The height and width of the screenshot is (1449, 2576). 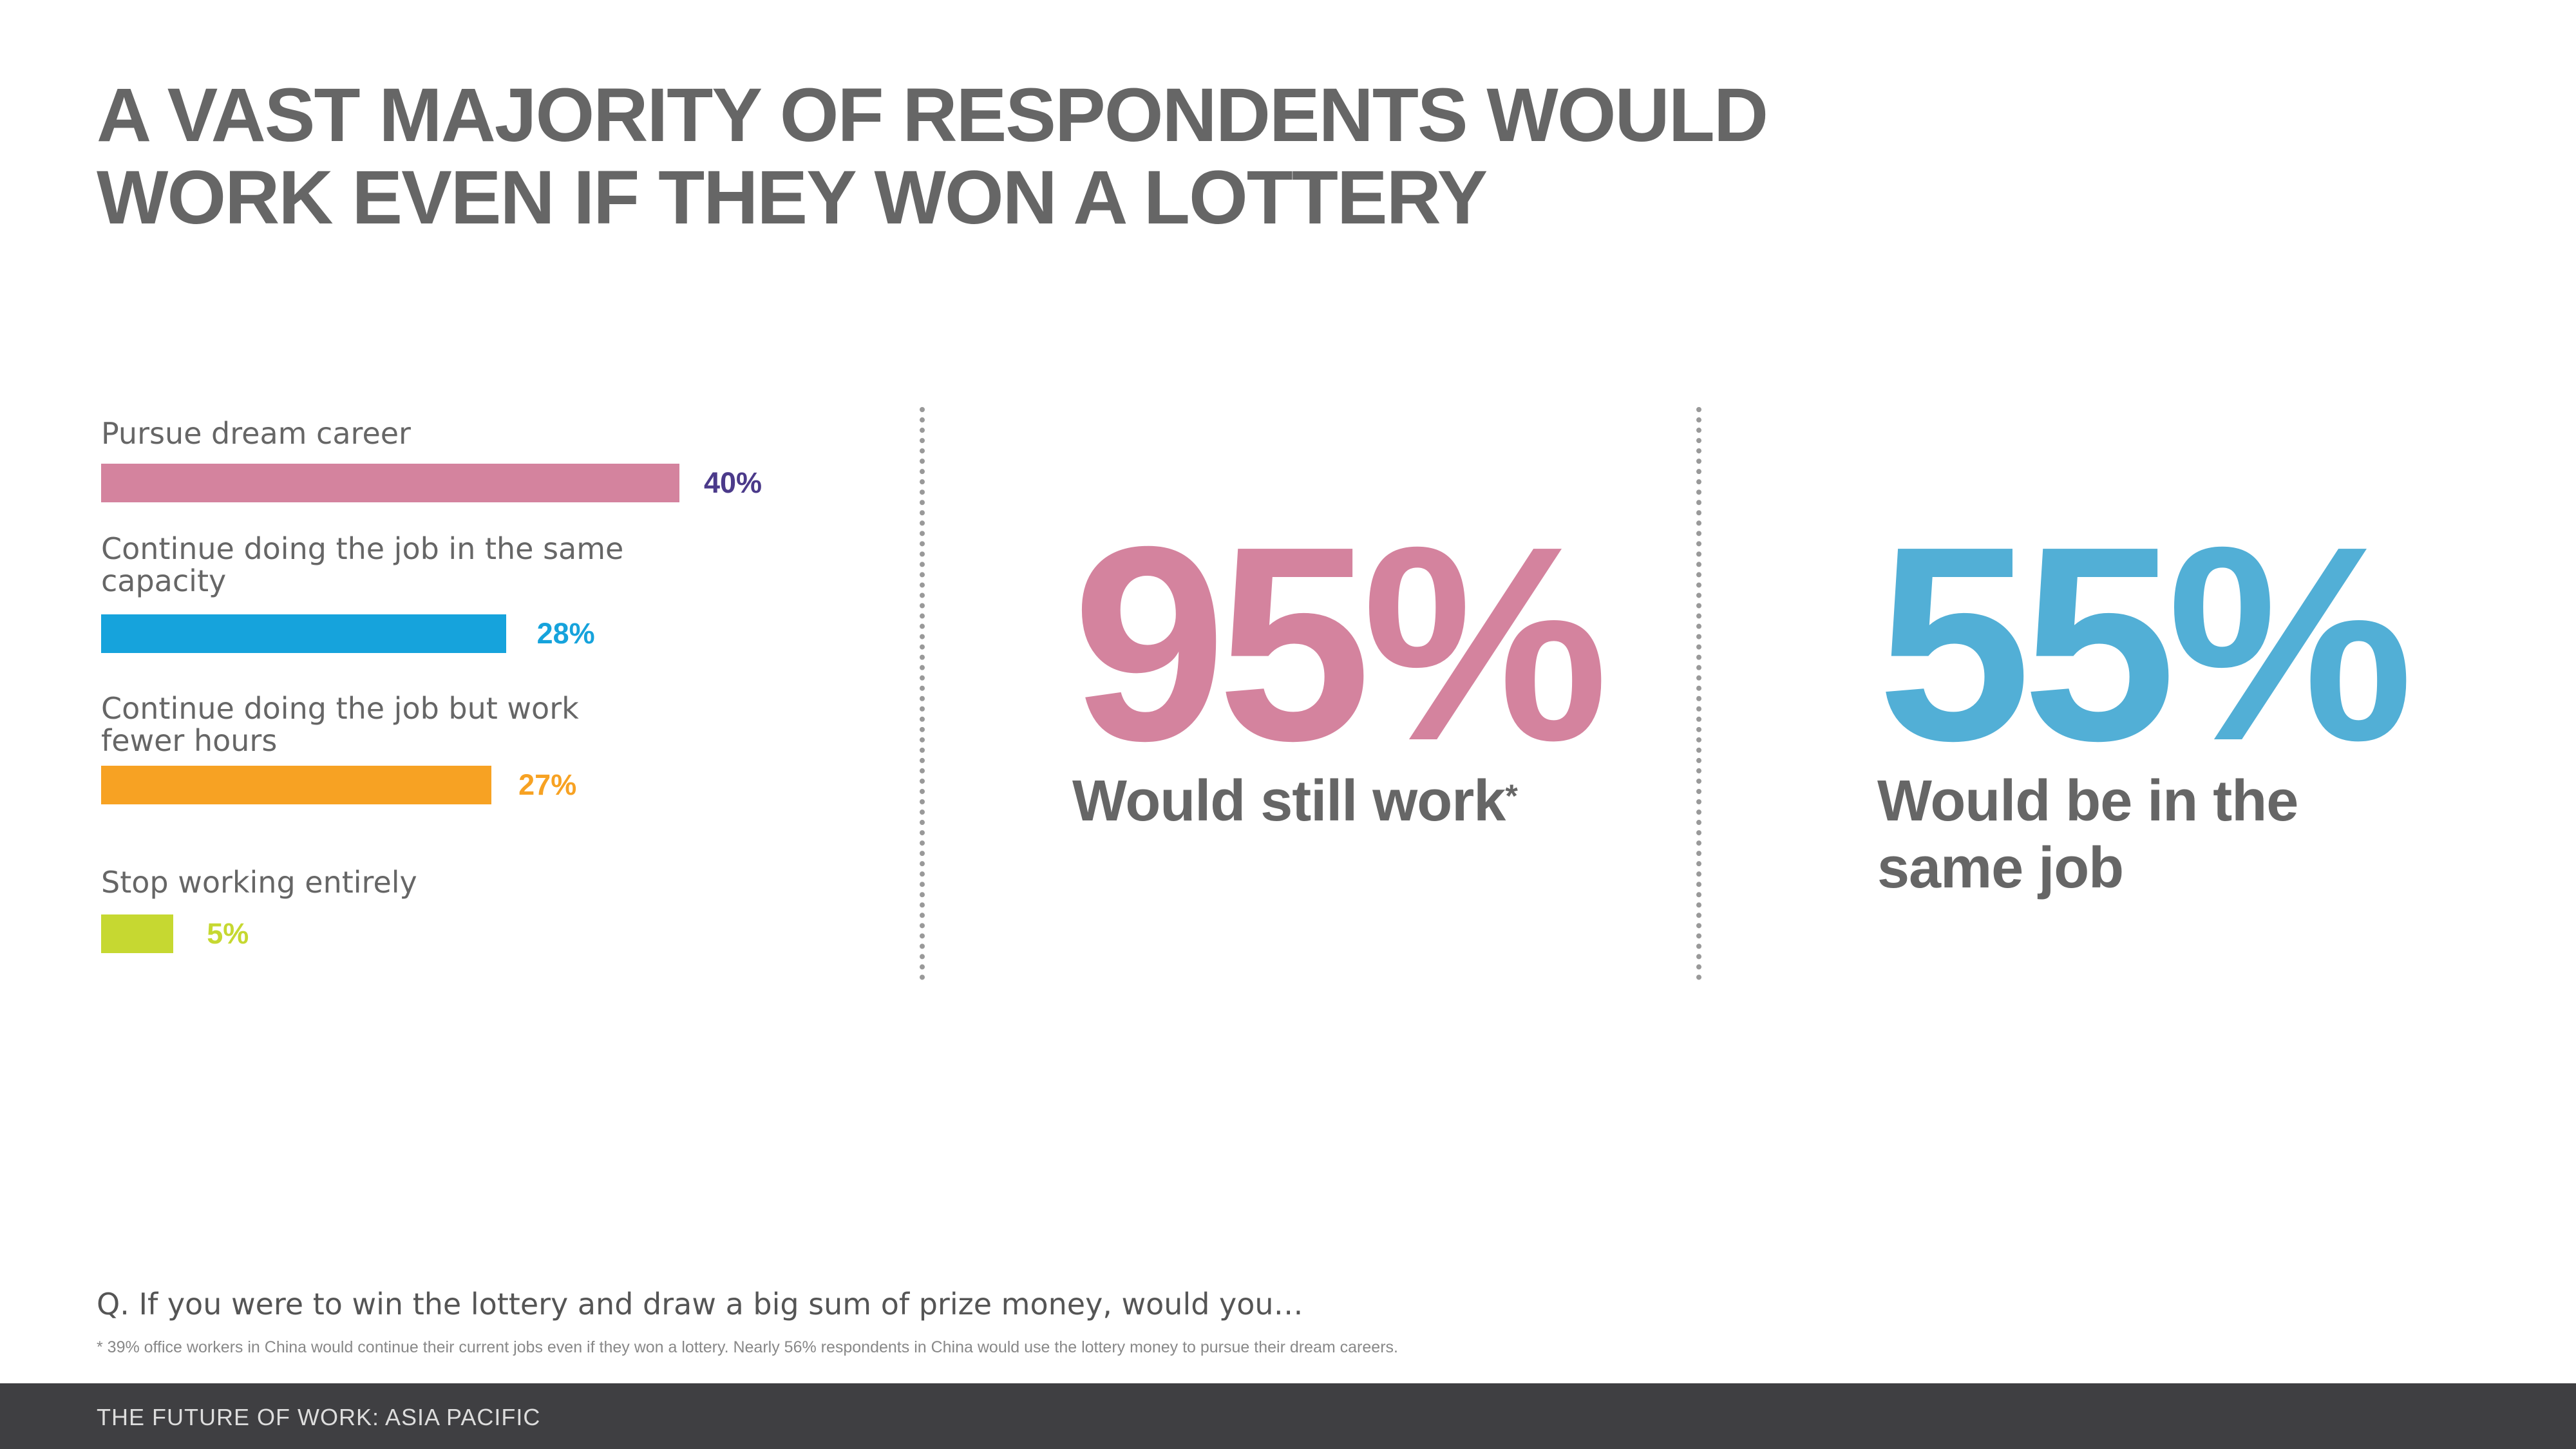 I want to click on footer-text: THE FUTURE OF WORK: ASIA PACIFIC, so click(x=319, y=1417).